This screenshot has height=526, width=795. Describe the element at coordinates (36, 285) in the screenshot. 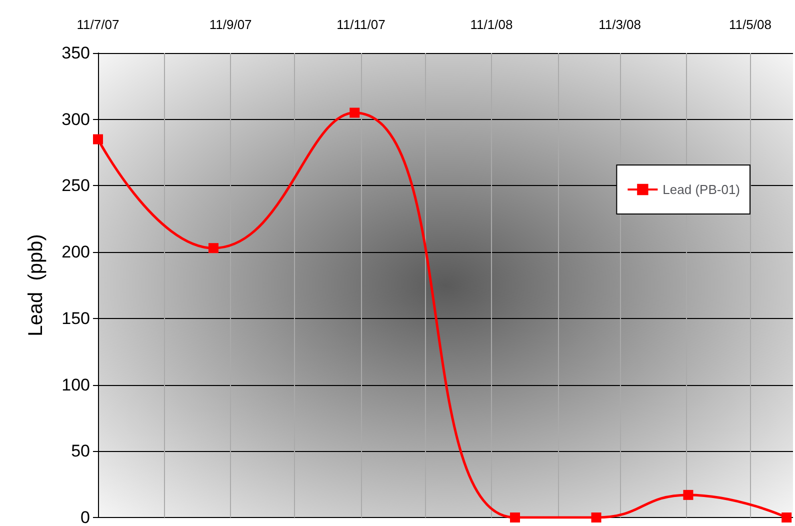

I see `y-axis-title: Lead (ppb)` at that location.